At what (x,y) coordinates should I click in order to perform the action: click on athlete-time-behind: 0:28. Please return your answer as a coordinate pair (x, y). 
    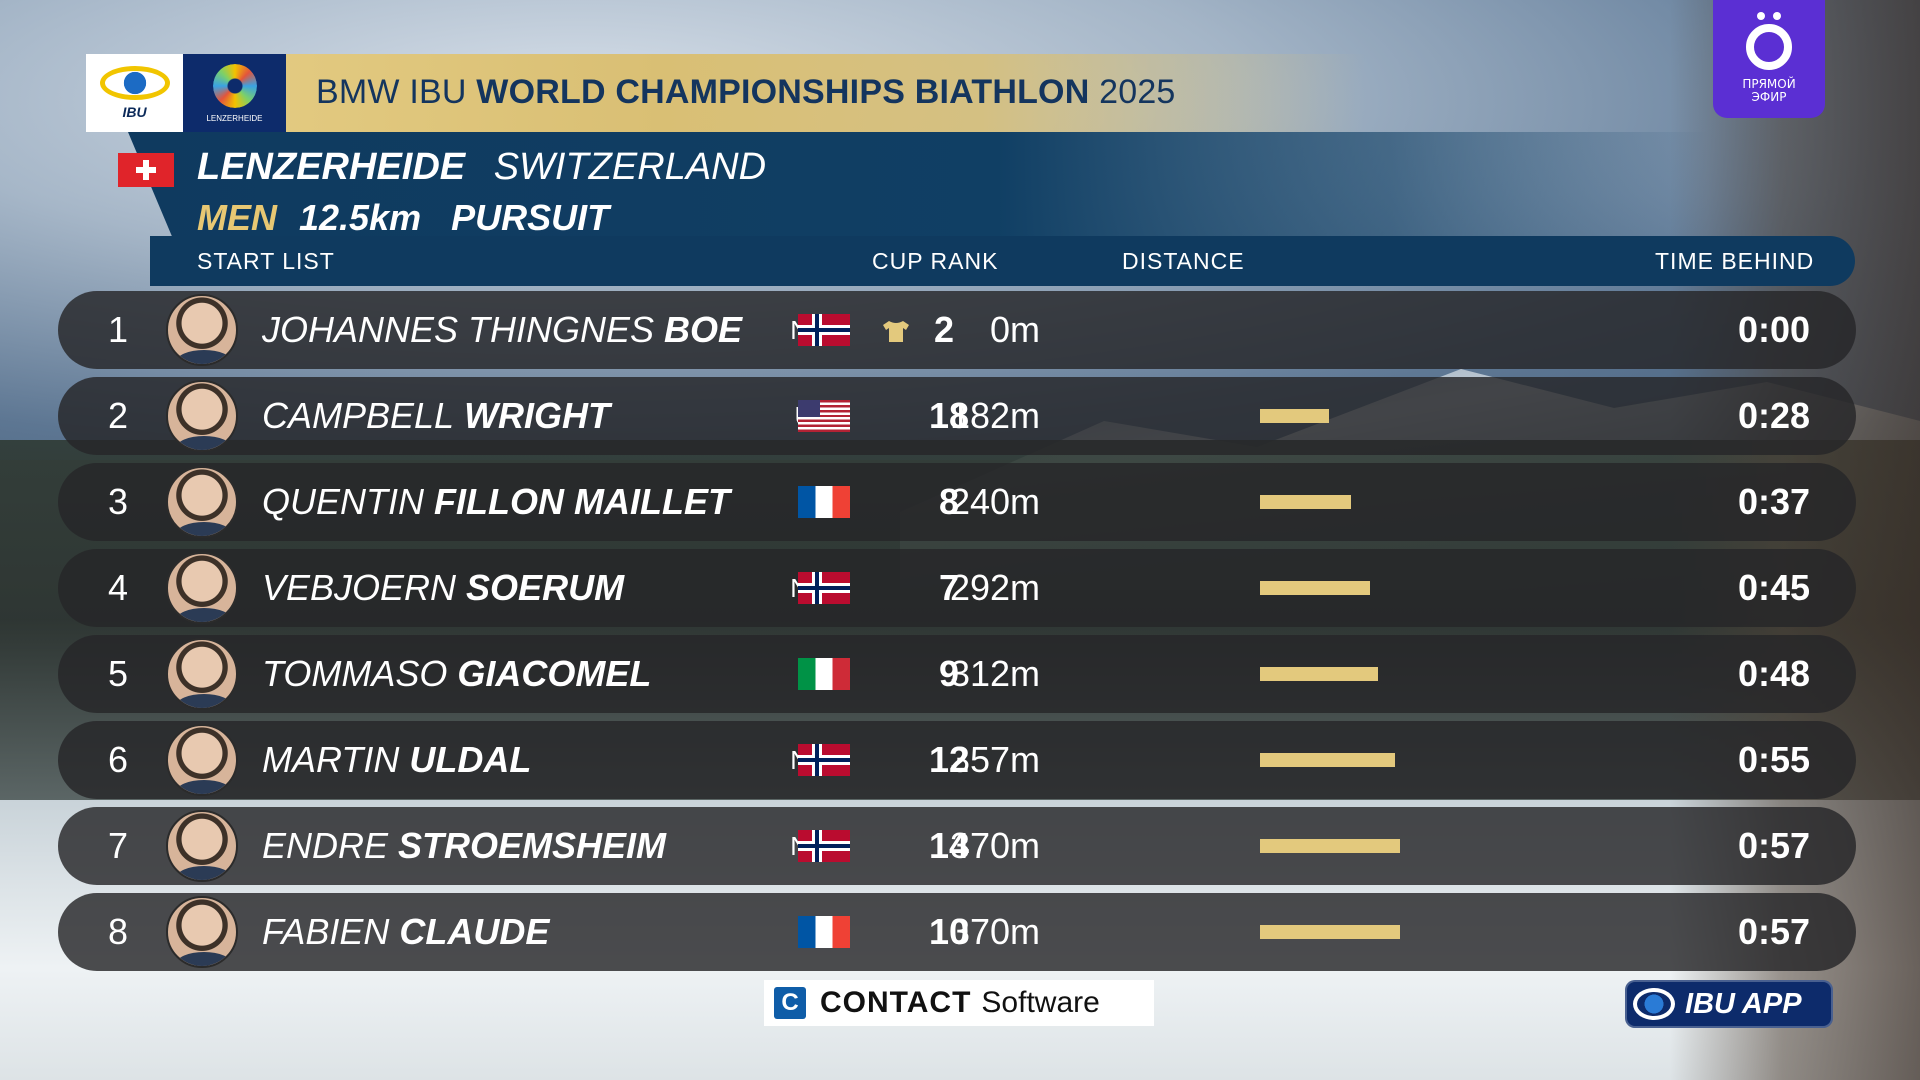
    Looking at the image, I should click on (1773, 415).